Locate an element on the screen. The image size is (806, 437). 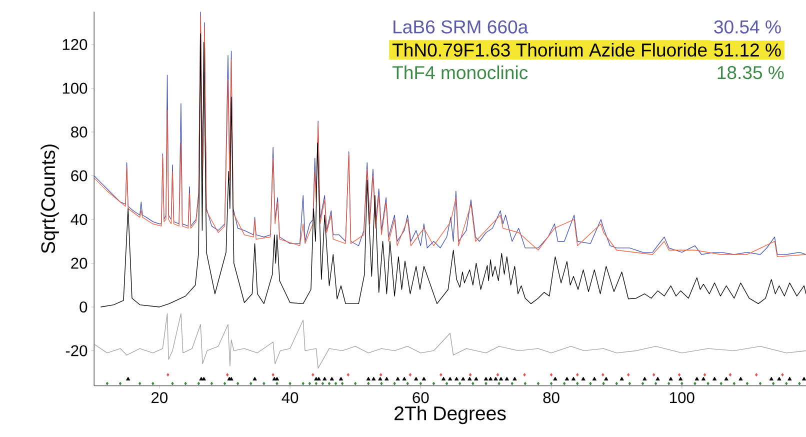
annotation: ThF4 monoclinic is located at coordinates (460, 72).